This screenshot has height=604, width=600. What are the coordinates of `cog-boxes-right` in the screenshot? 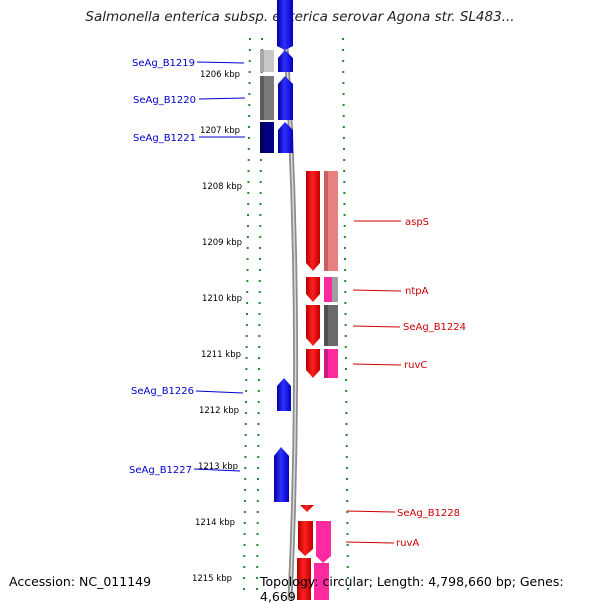 It's located at (326, 385).